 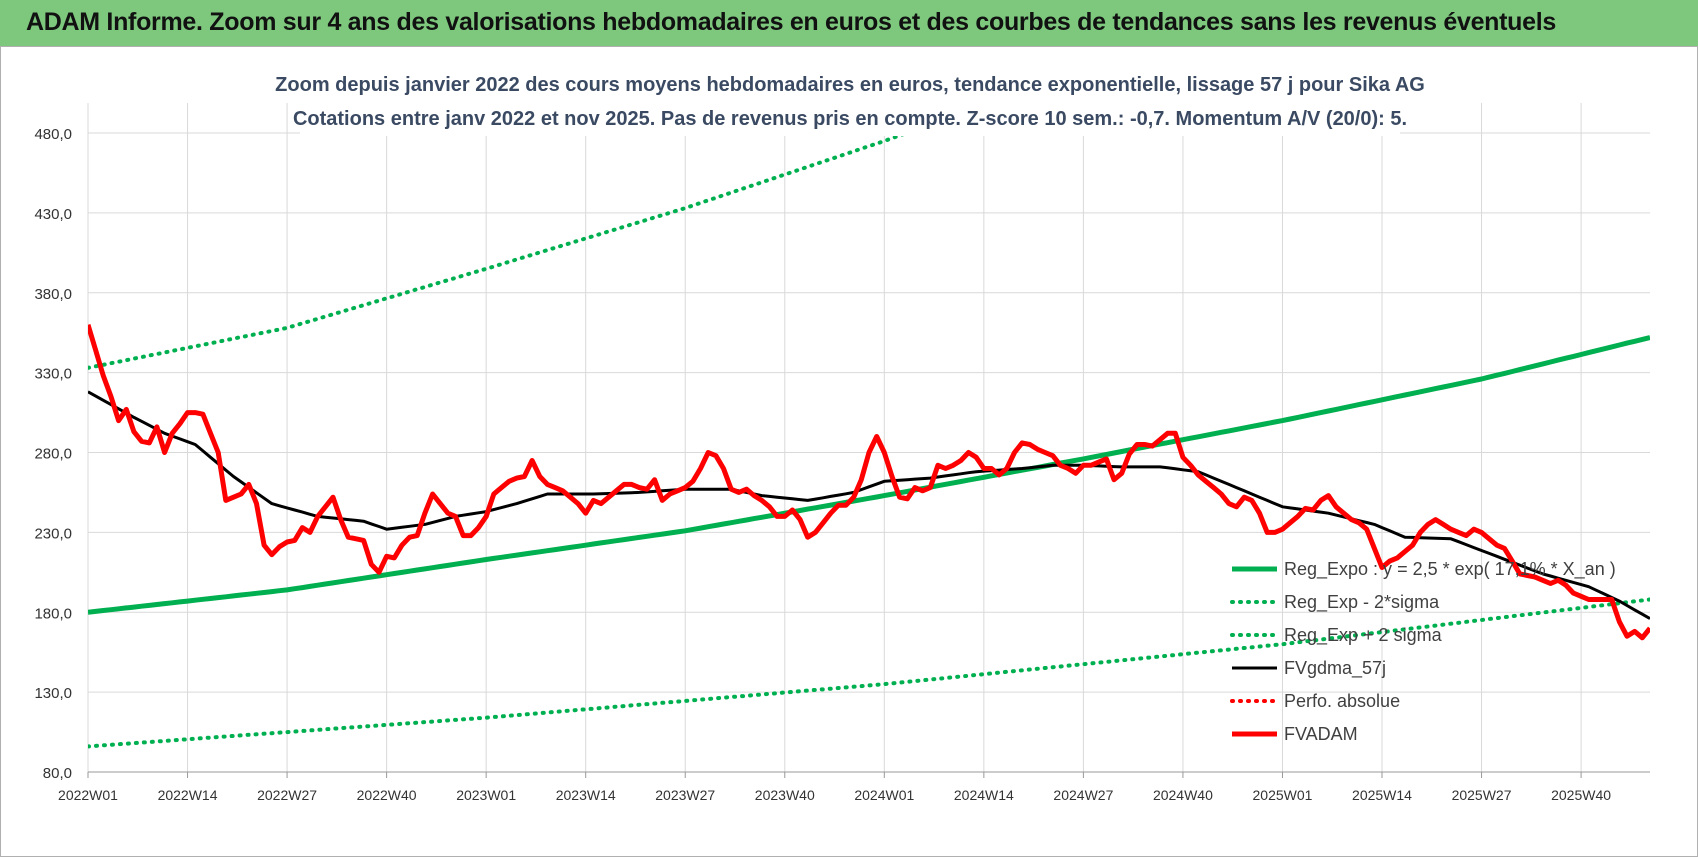 What do you see at coordinates (1183, 795) in the screenshot?
I see `x-tick-label: 2024W40` at bounding box center [1183, 795].